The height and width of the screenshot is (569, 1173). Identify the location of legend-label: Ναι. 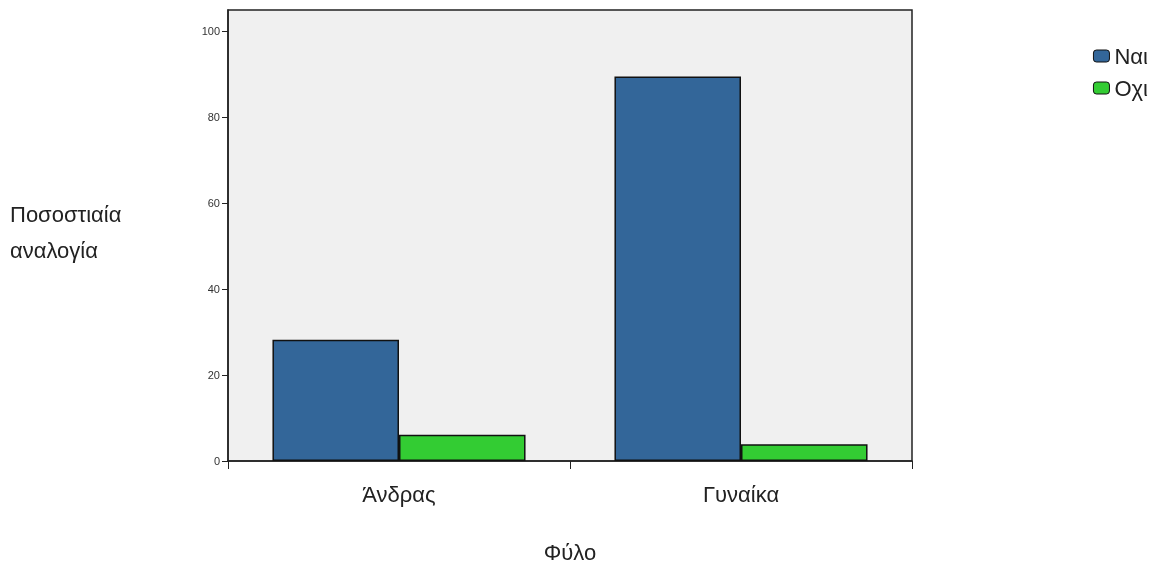
(1131, 56).